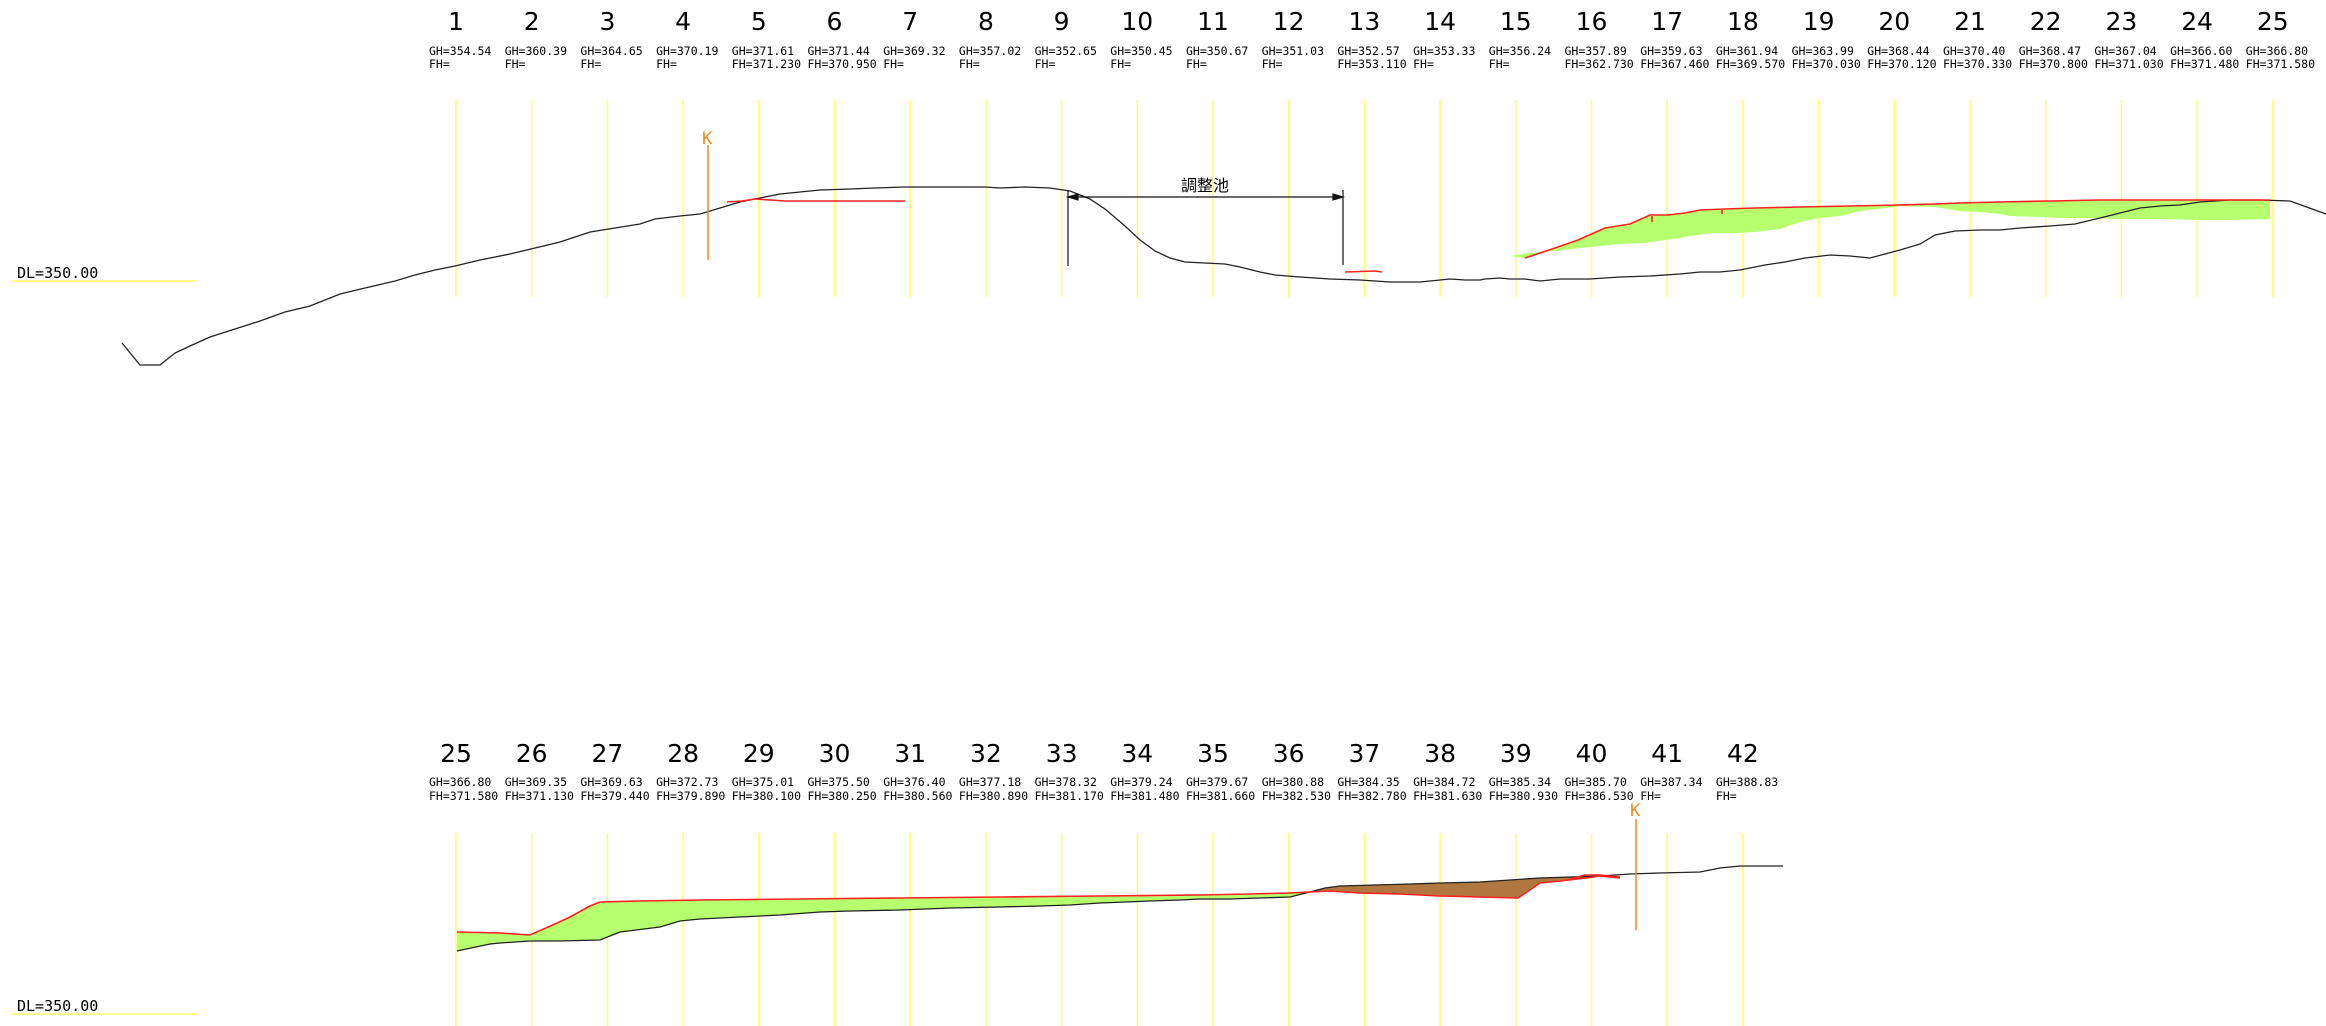 This screenshot has height=1026, width=2326. What do you see at coordinates (763, 51) in the screenshot?
I see `ground-height-label: GH=371.61` at bounding box center [763, 51].